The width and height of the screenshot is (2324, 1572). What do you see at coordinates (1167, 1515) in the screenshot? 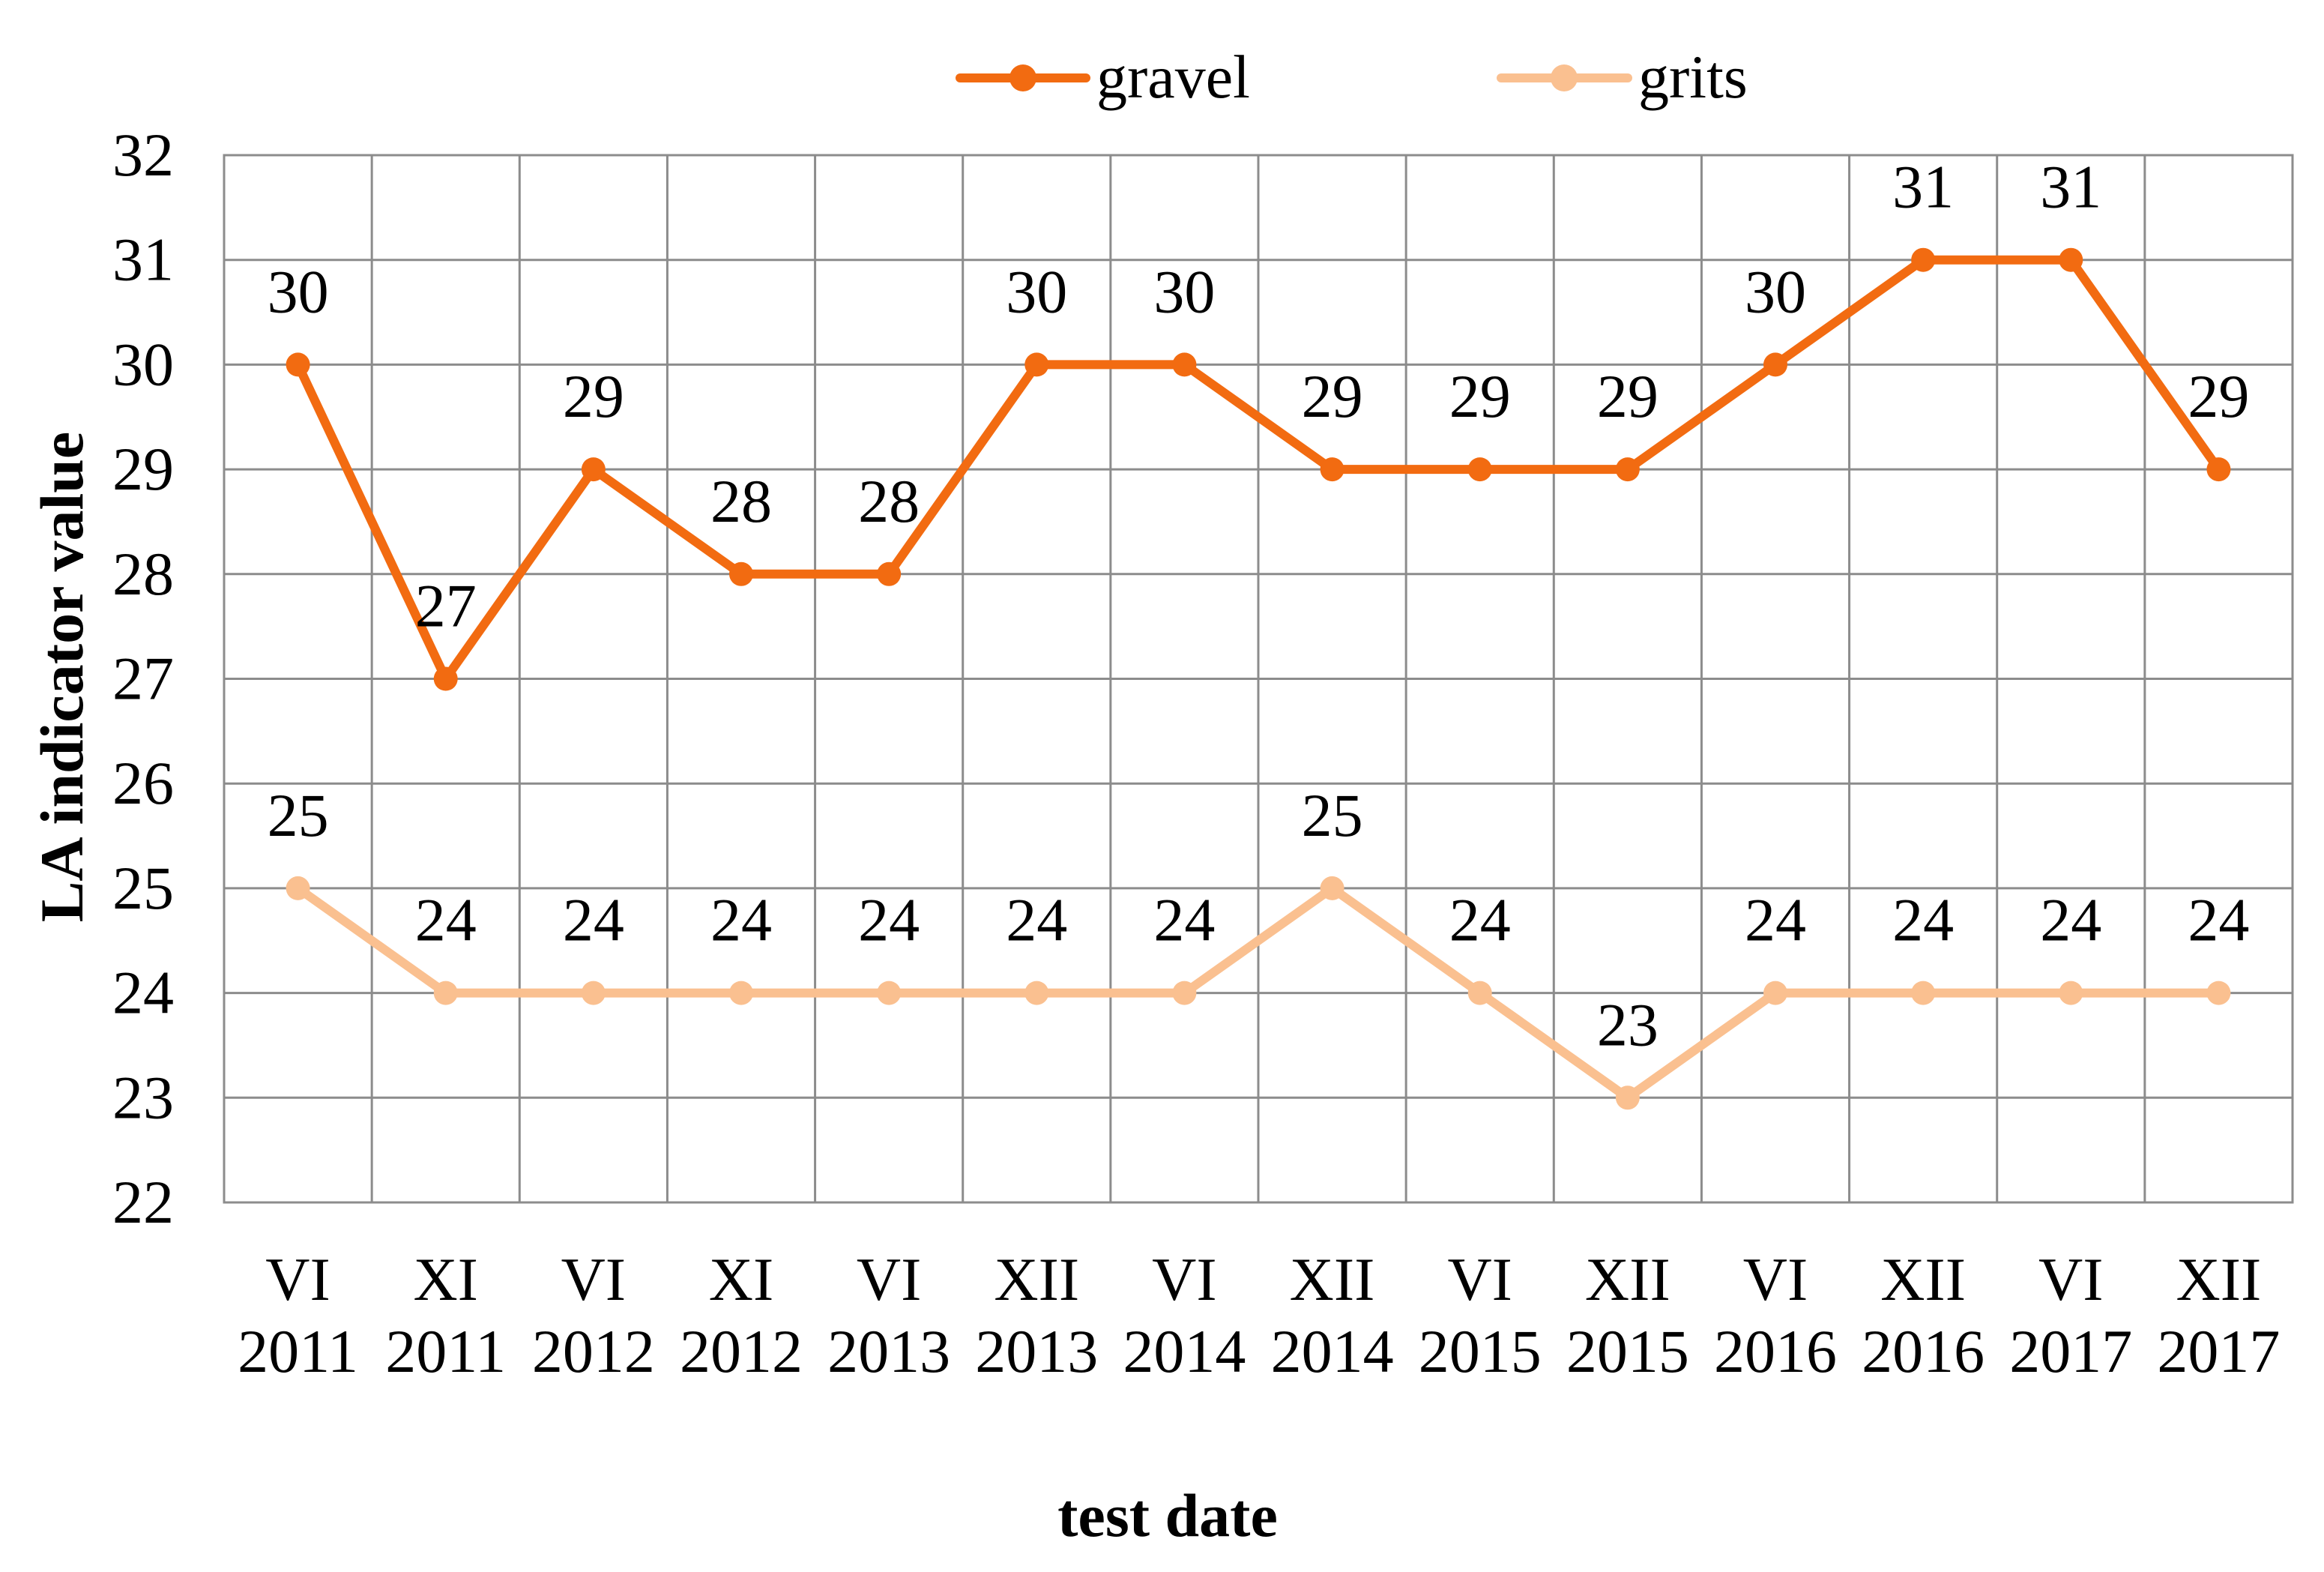
I see `x-axis-title: test date` at bounding box center [1167, 1515].